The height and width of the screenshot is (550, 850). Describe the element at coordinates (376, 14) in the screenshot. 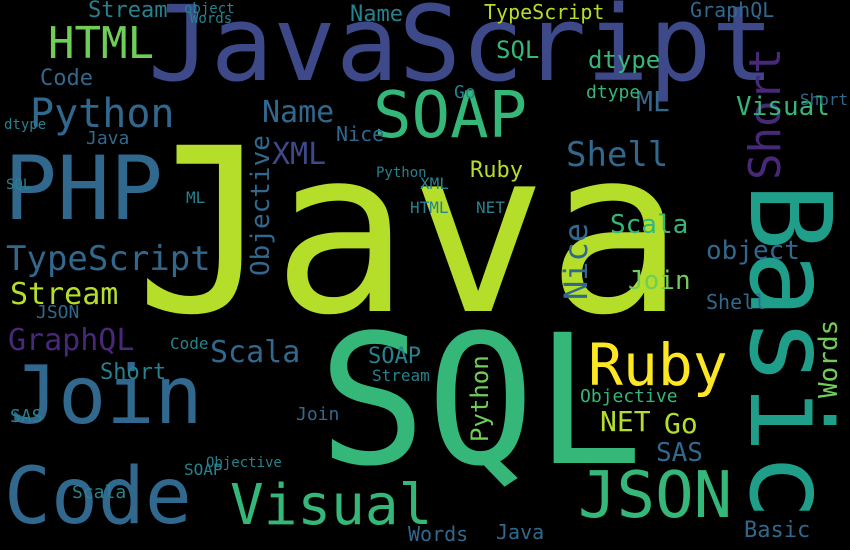

I see `word-name-2: Name` at that location.